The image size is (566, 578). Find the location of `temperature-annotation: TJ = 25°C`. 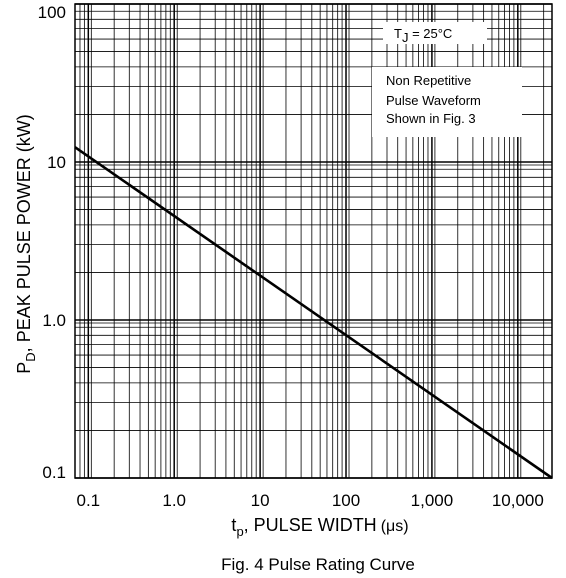

temperature-annotation: TJ = 25°C is located at coordinates (435, 33).